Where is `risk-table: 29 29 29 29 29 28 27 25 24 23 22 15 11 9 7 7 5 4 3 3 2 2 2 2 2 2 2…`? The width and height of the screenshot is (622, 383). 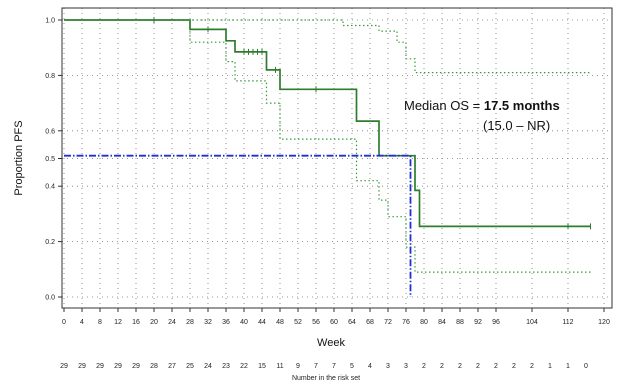 risk-table: 29 29 29 29 29 28 27 25 24 23 22 15 11 9 7 7 5 4 3 3 2 2 2 2 2 2 2… is located at coordinates (324, 366).